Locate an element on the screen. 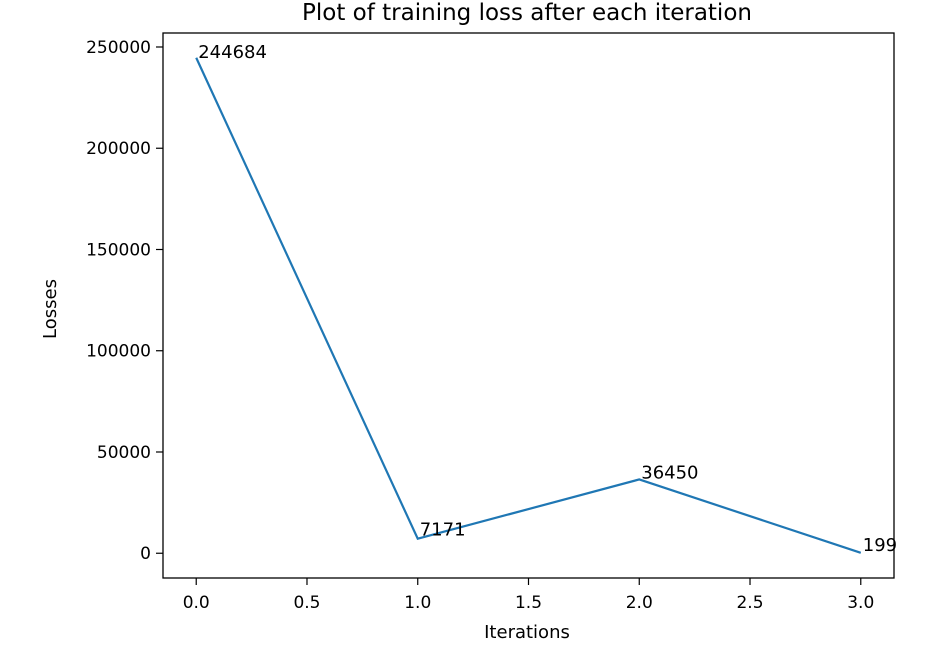 This screenshot has width=940, height=666. x-tick-label: 1.0 is located at coordinates (417, 603).